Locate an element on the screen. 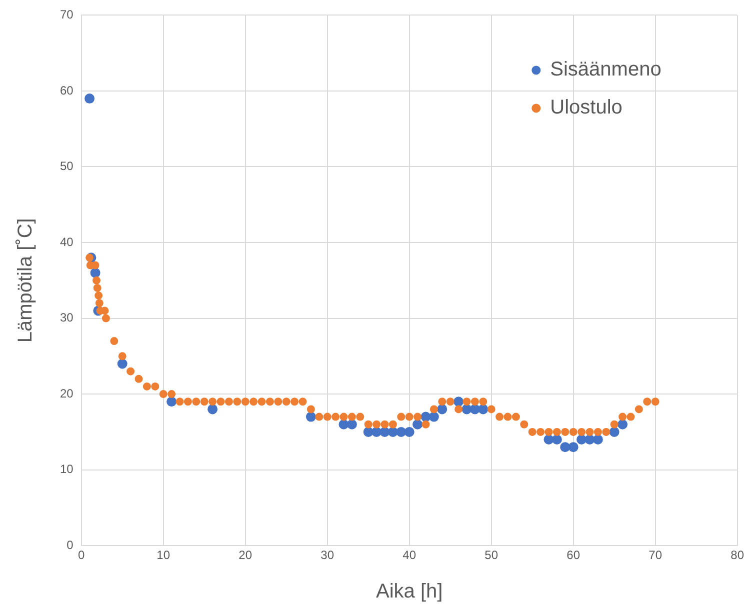  legend-label: Ulostulo is located at coordinates (586, 107).